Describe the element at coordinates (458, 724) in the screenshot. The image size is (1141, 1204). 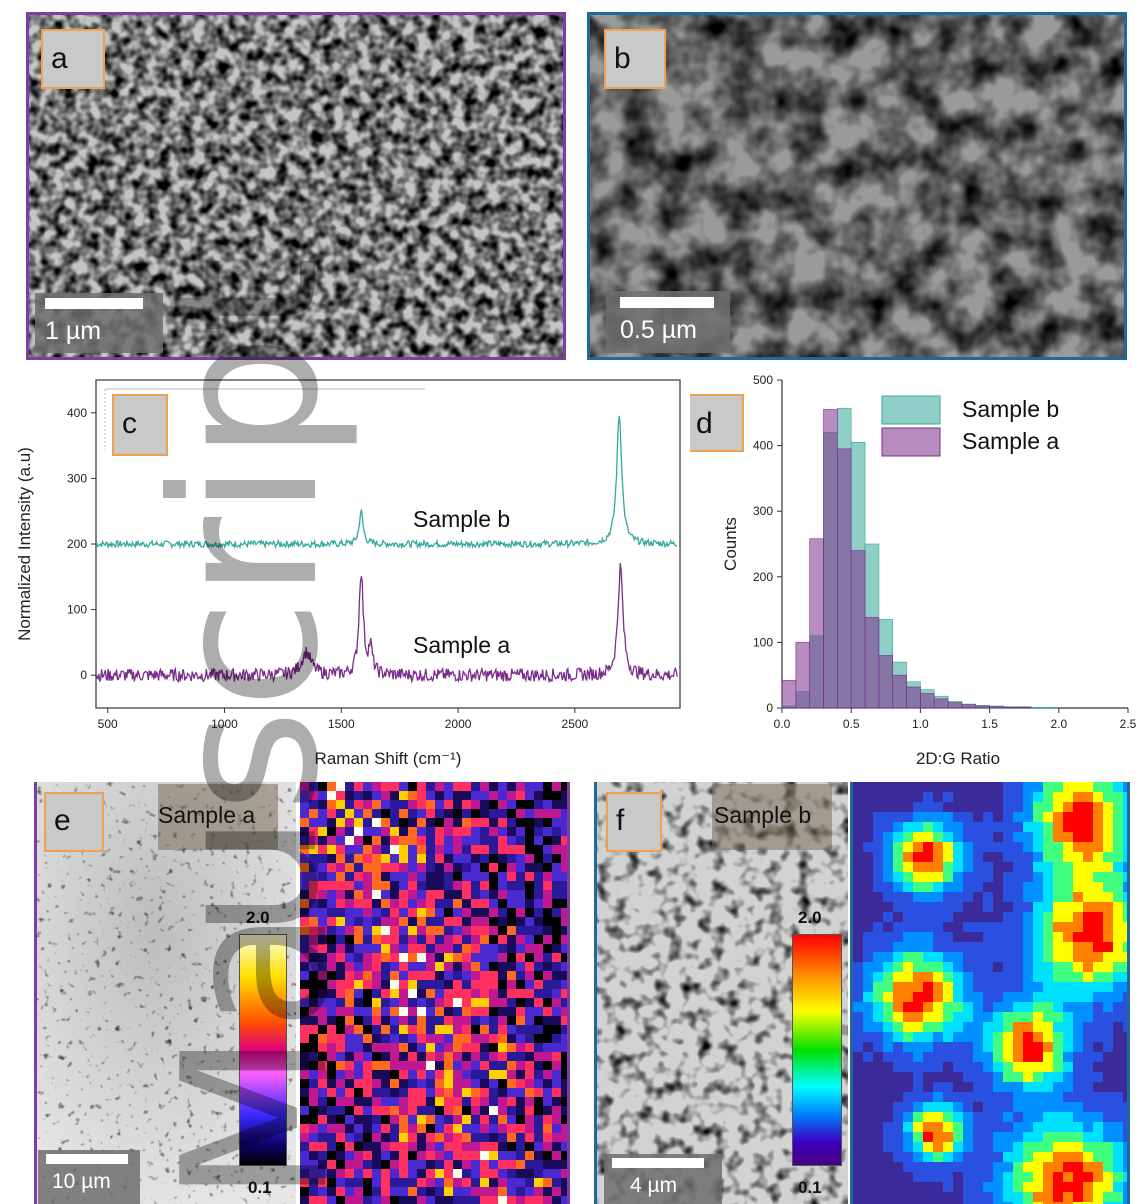
I see `raman-x-tick-label: 2000` at that location.